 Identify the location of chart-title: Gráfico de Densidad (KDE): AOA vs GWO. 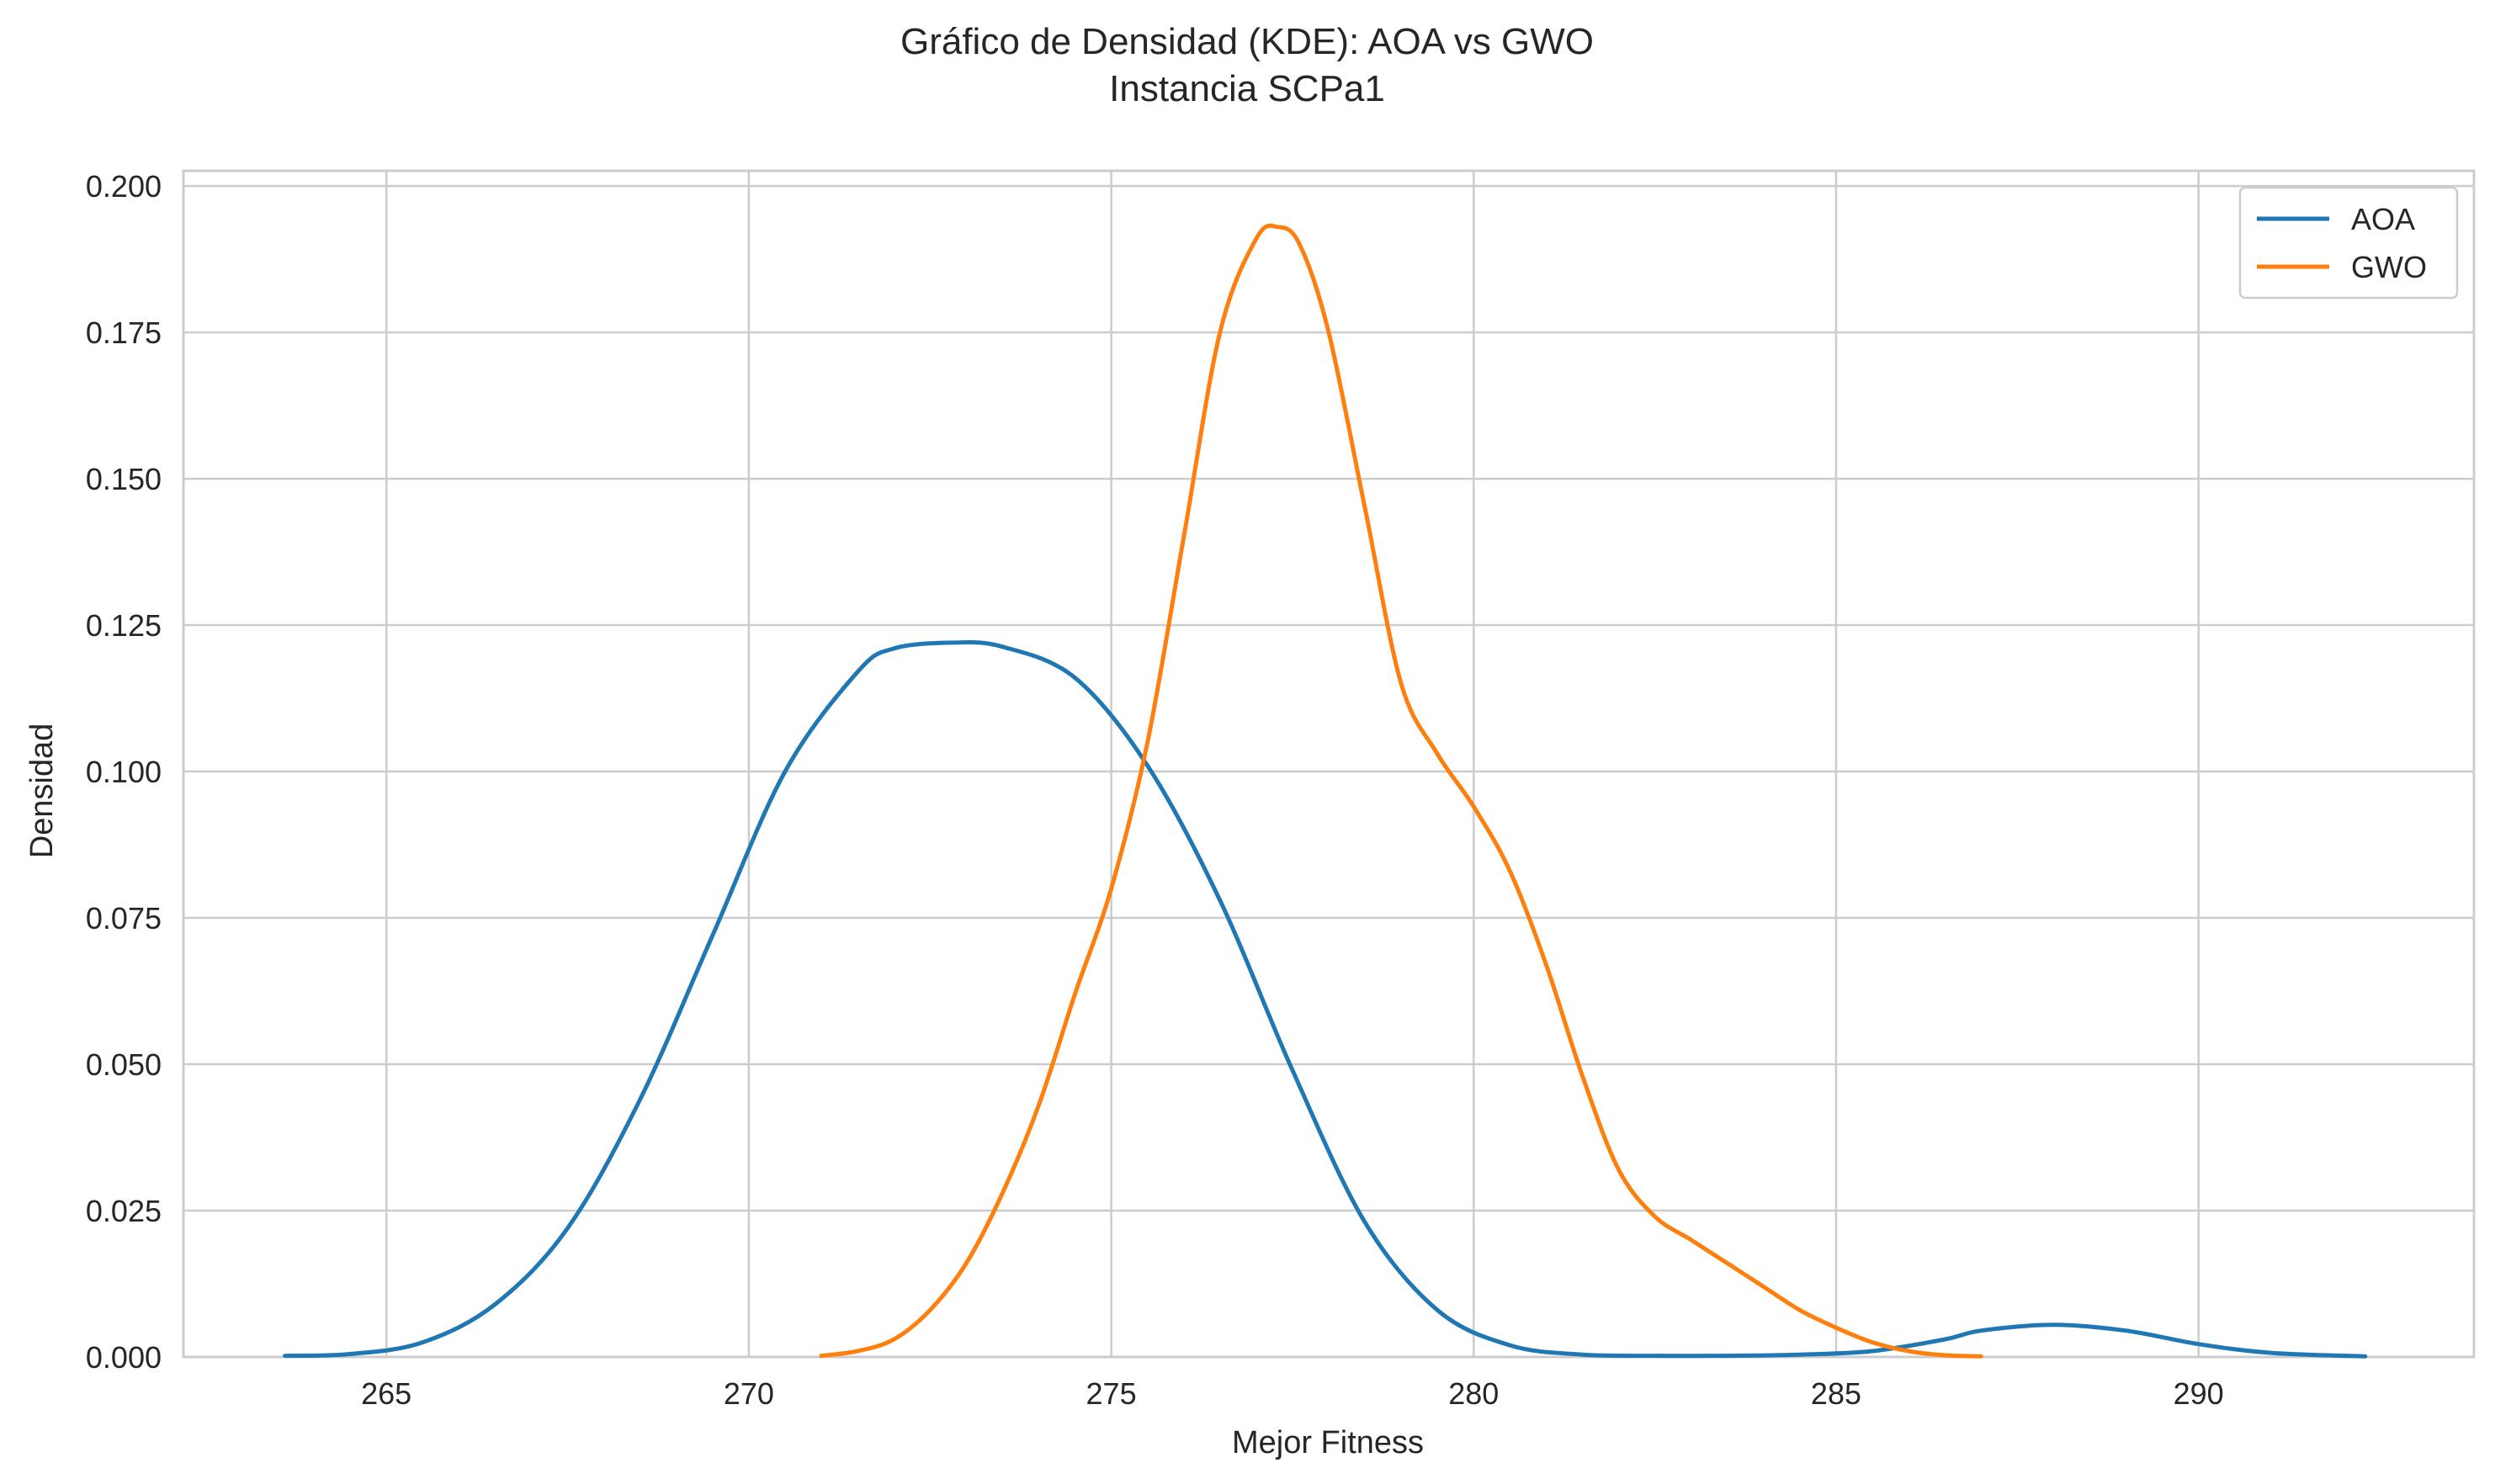
(1247, 41).